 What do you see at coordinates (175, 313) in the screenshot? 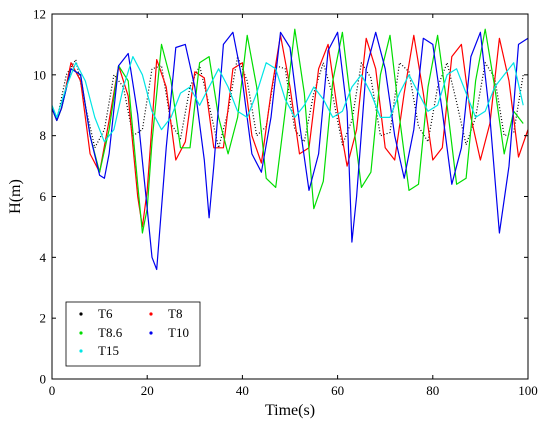
I see `legend-label: T8` at bounding box center [175, 313].